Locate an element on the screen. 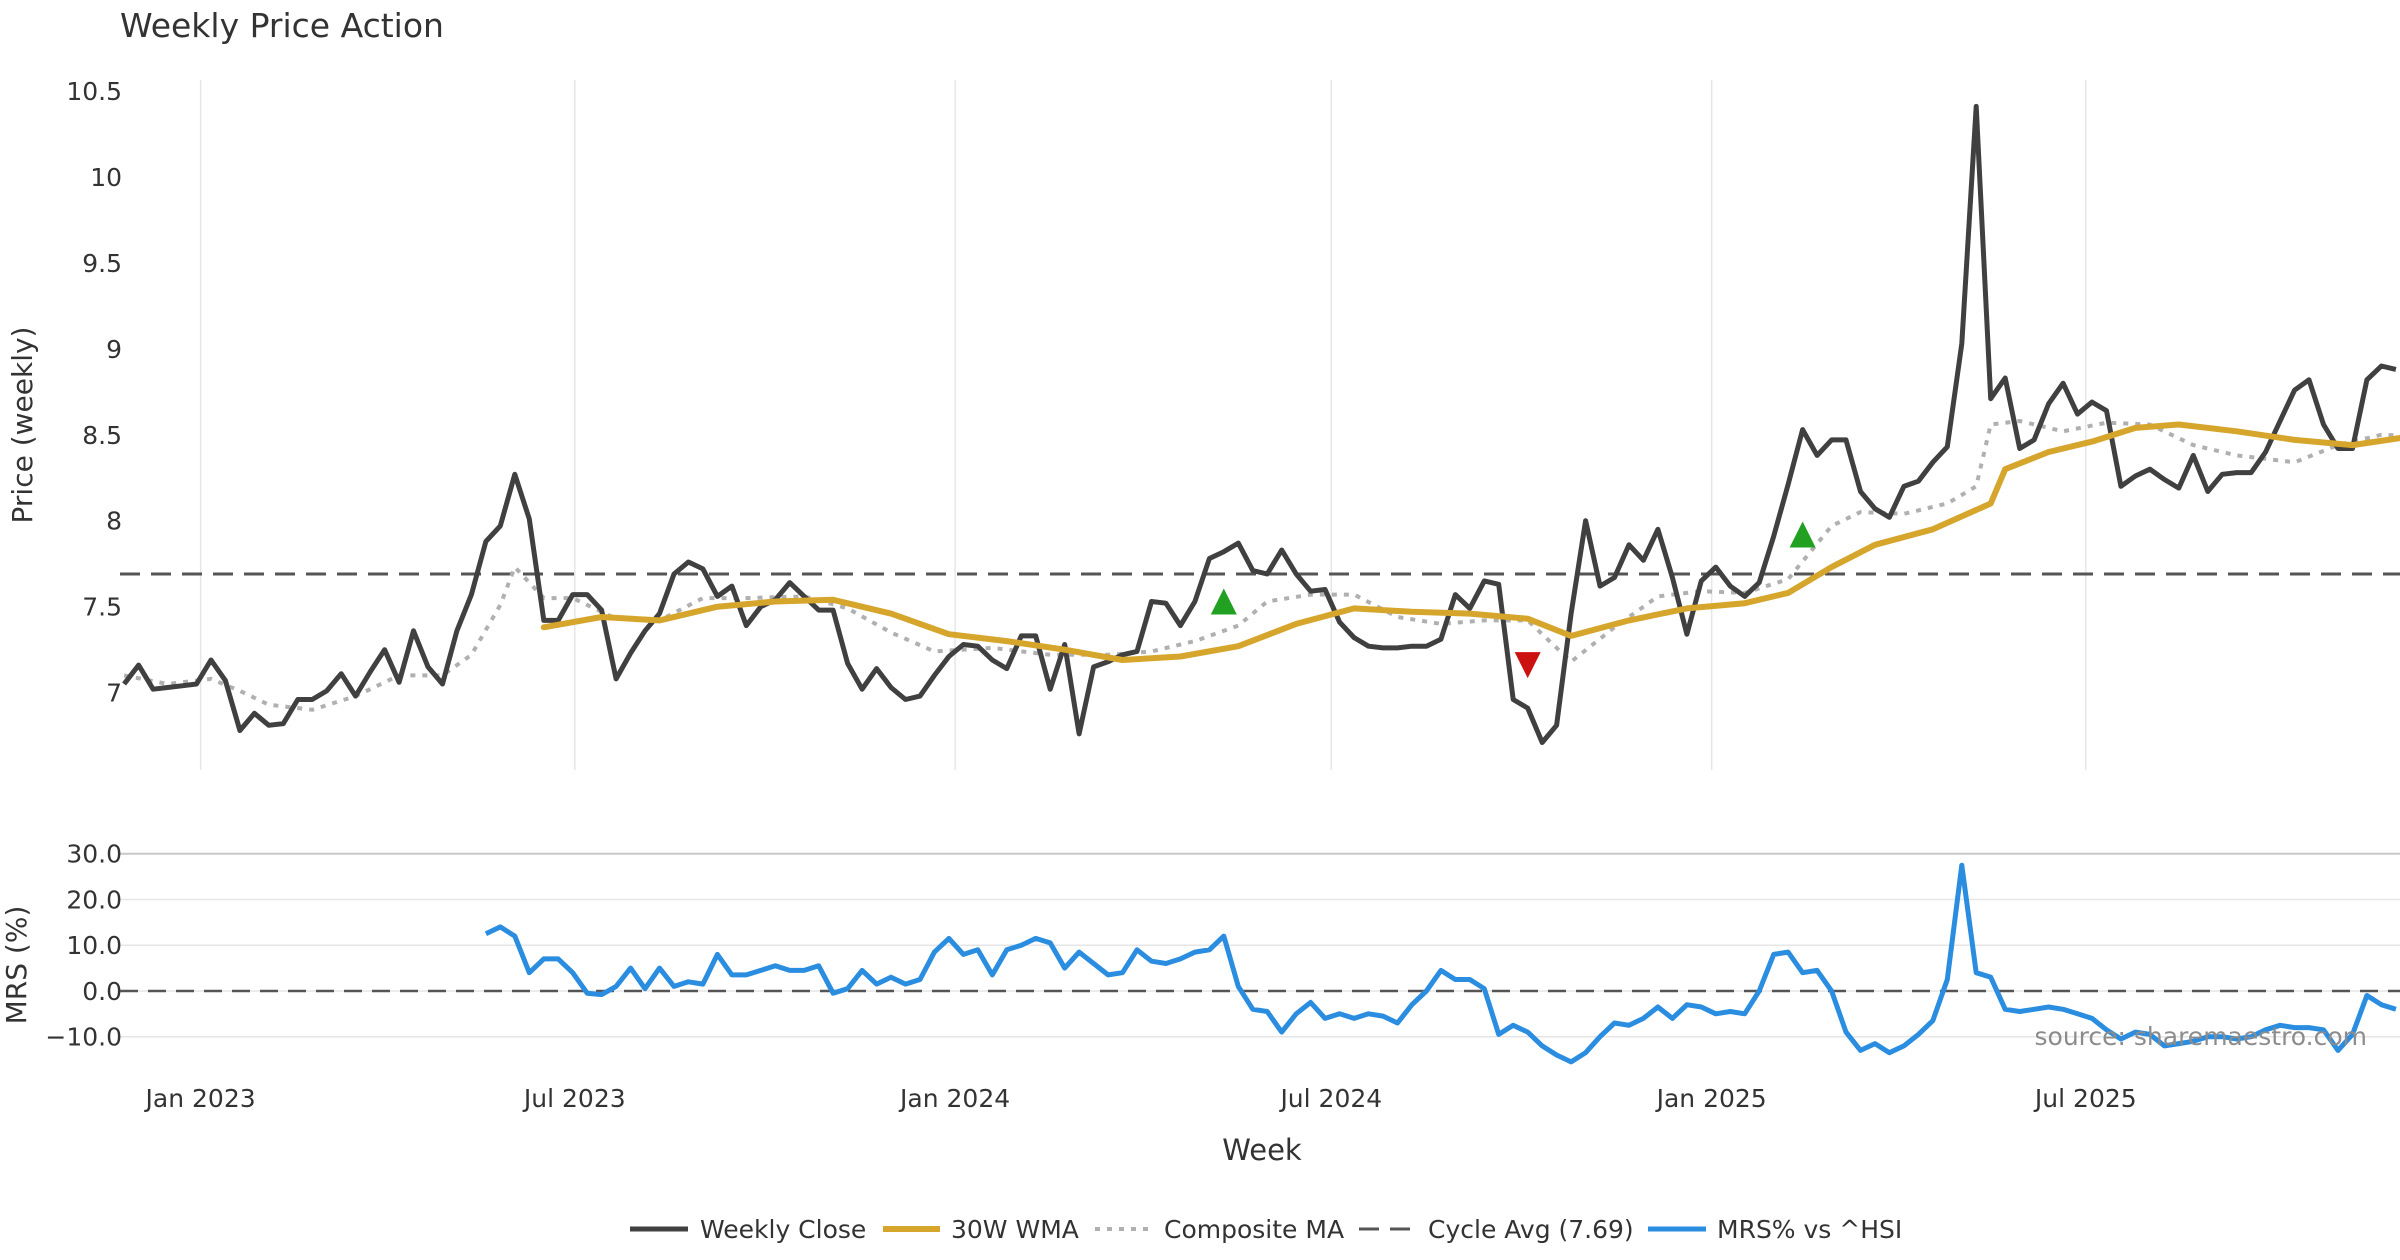 The width and height of the screenshot is (2400, 1260). price-y-tick-label: 8 is located at coordinates (114, 521).